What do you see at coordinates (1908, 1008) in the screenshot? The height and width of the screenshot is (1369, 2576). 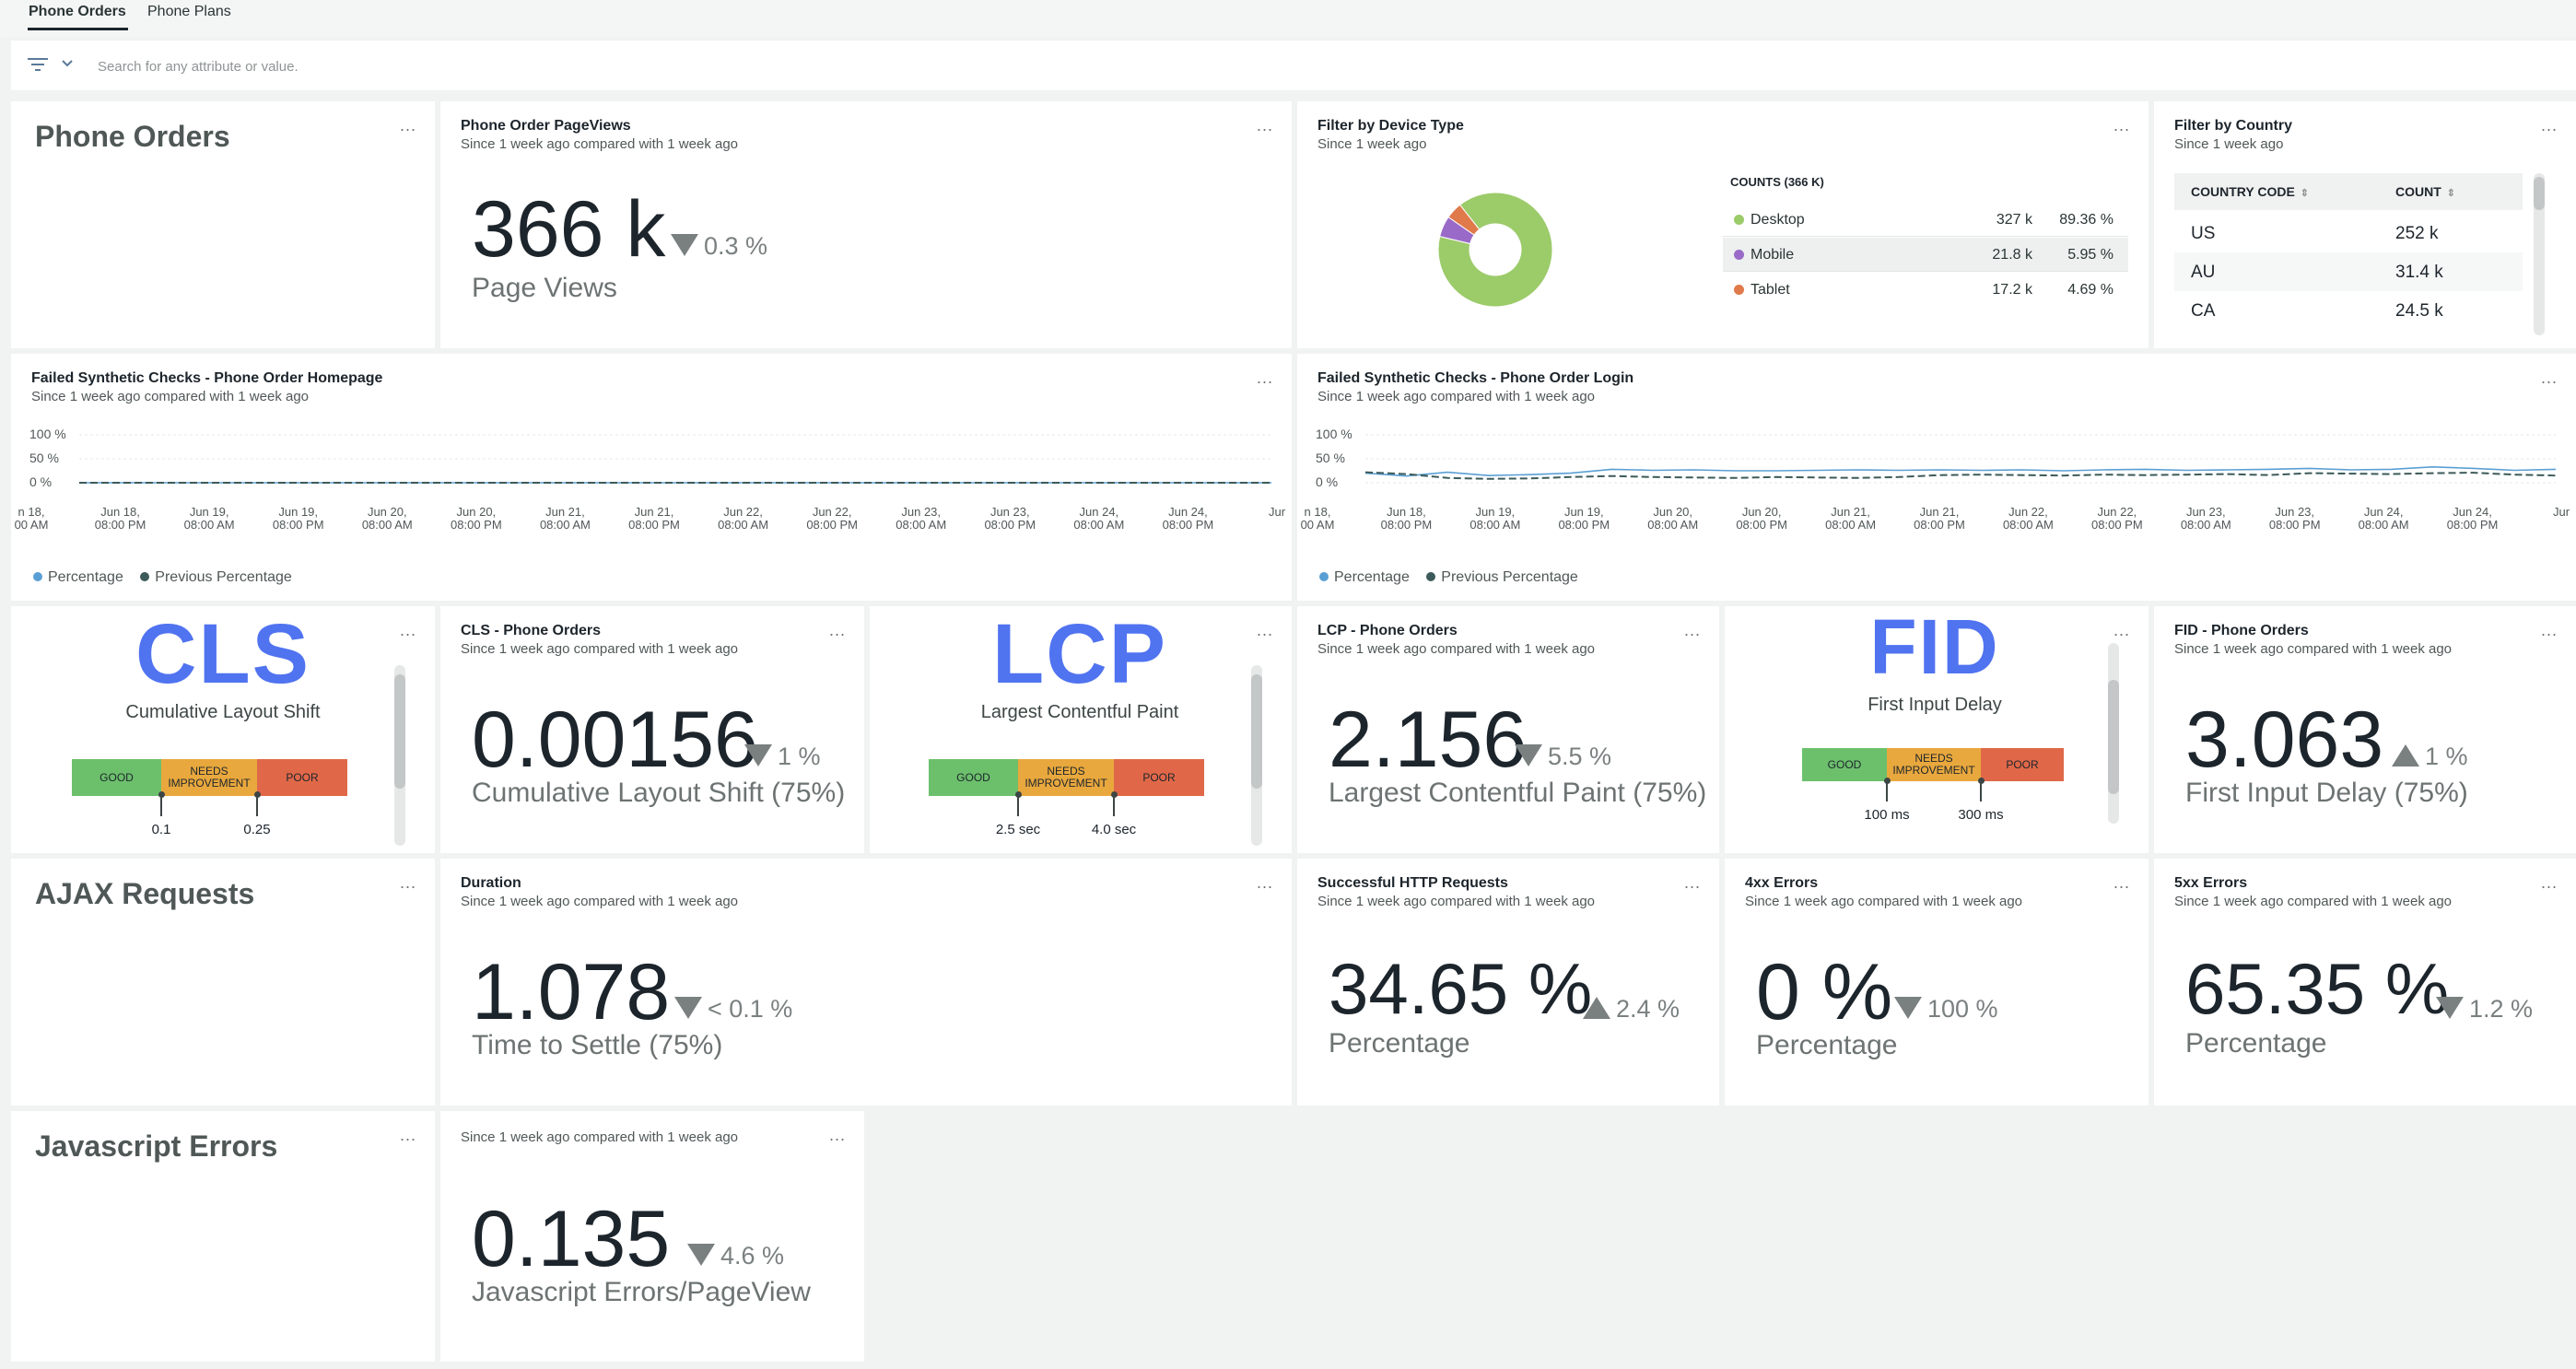 I see `arrow-down-icon` at bounding box center [1908, 1008].